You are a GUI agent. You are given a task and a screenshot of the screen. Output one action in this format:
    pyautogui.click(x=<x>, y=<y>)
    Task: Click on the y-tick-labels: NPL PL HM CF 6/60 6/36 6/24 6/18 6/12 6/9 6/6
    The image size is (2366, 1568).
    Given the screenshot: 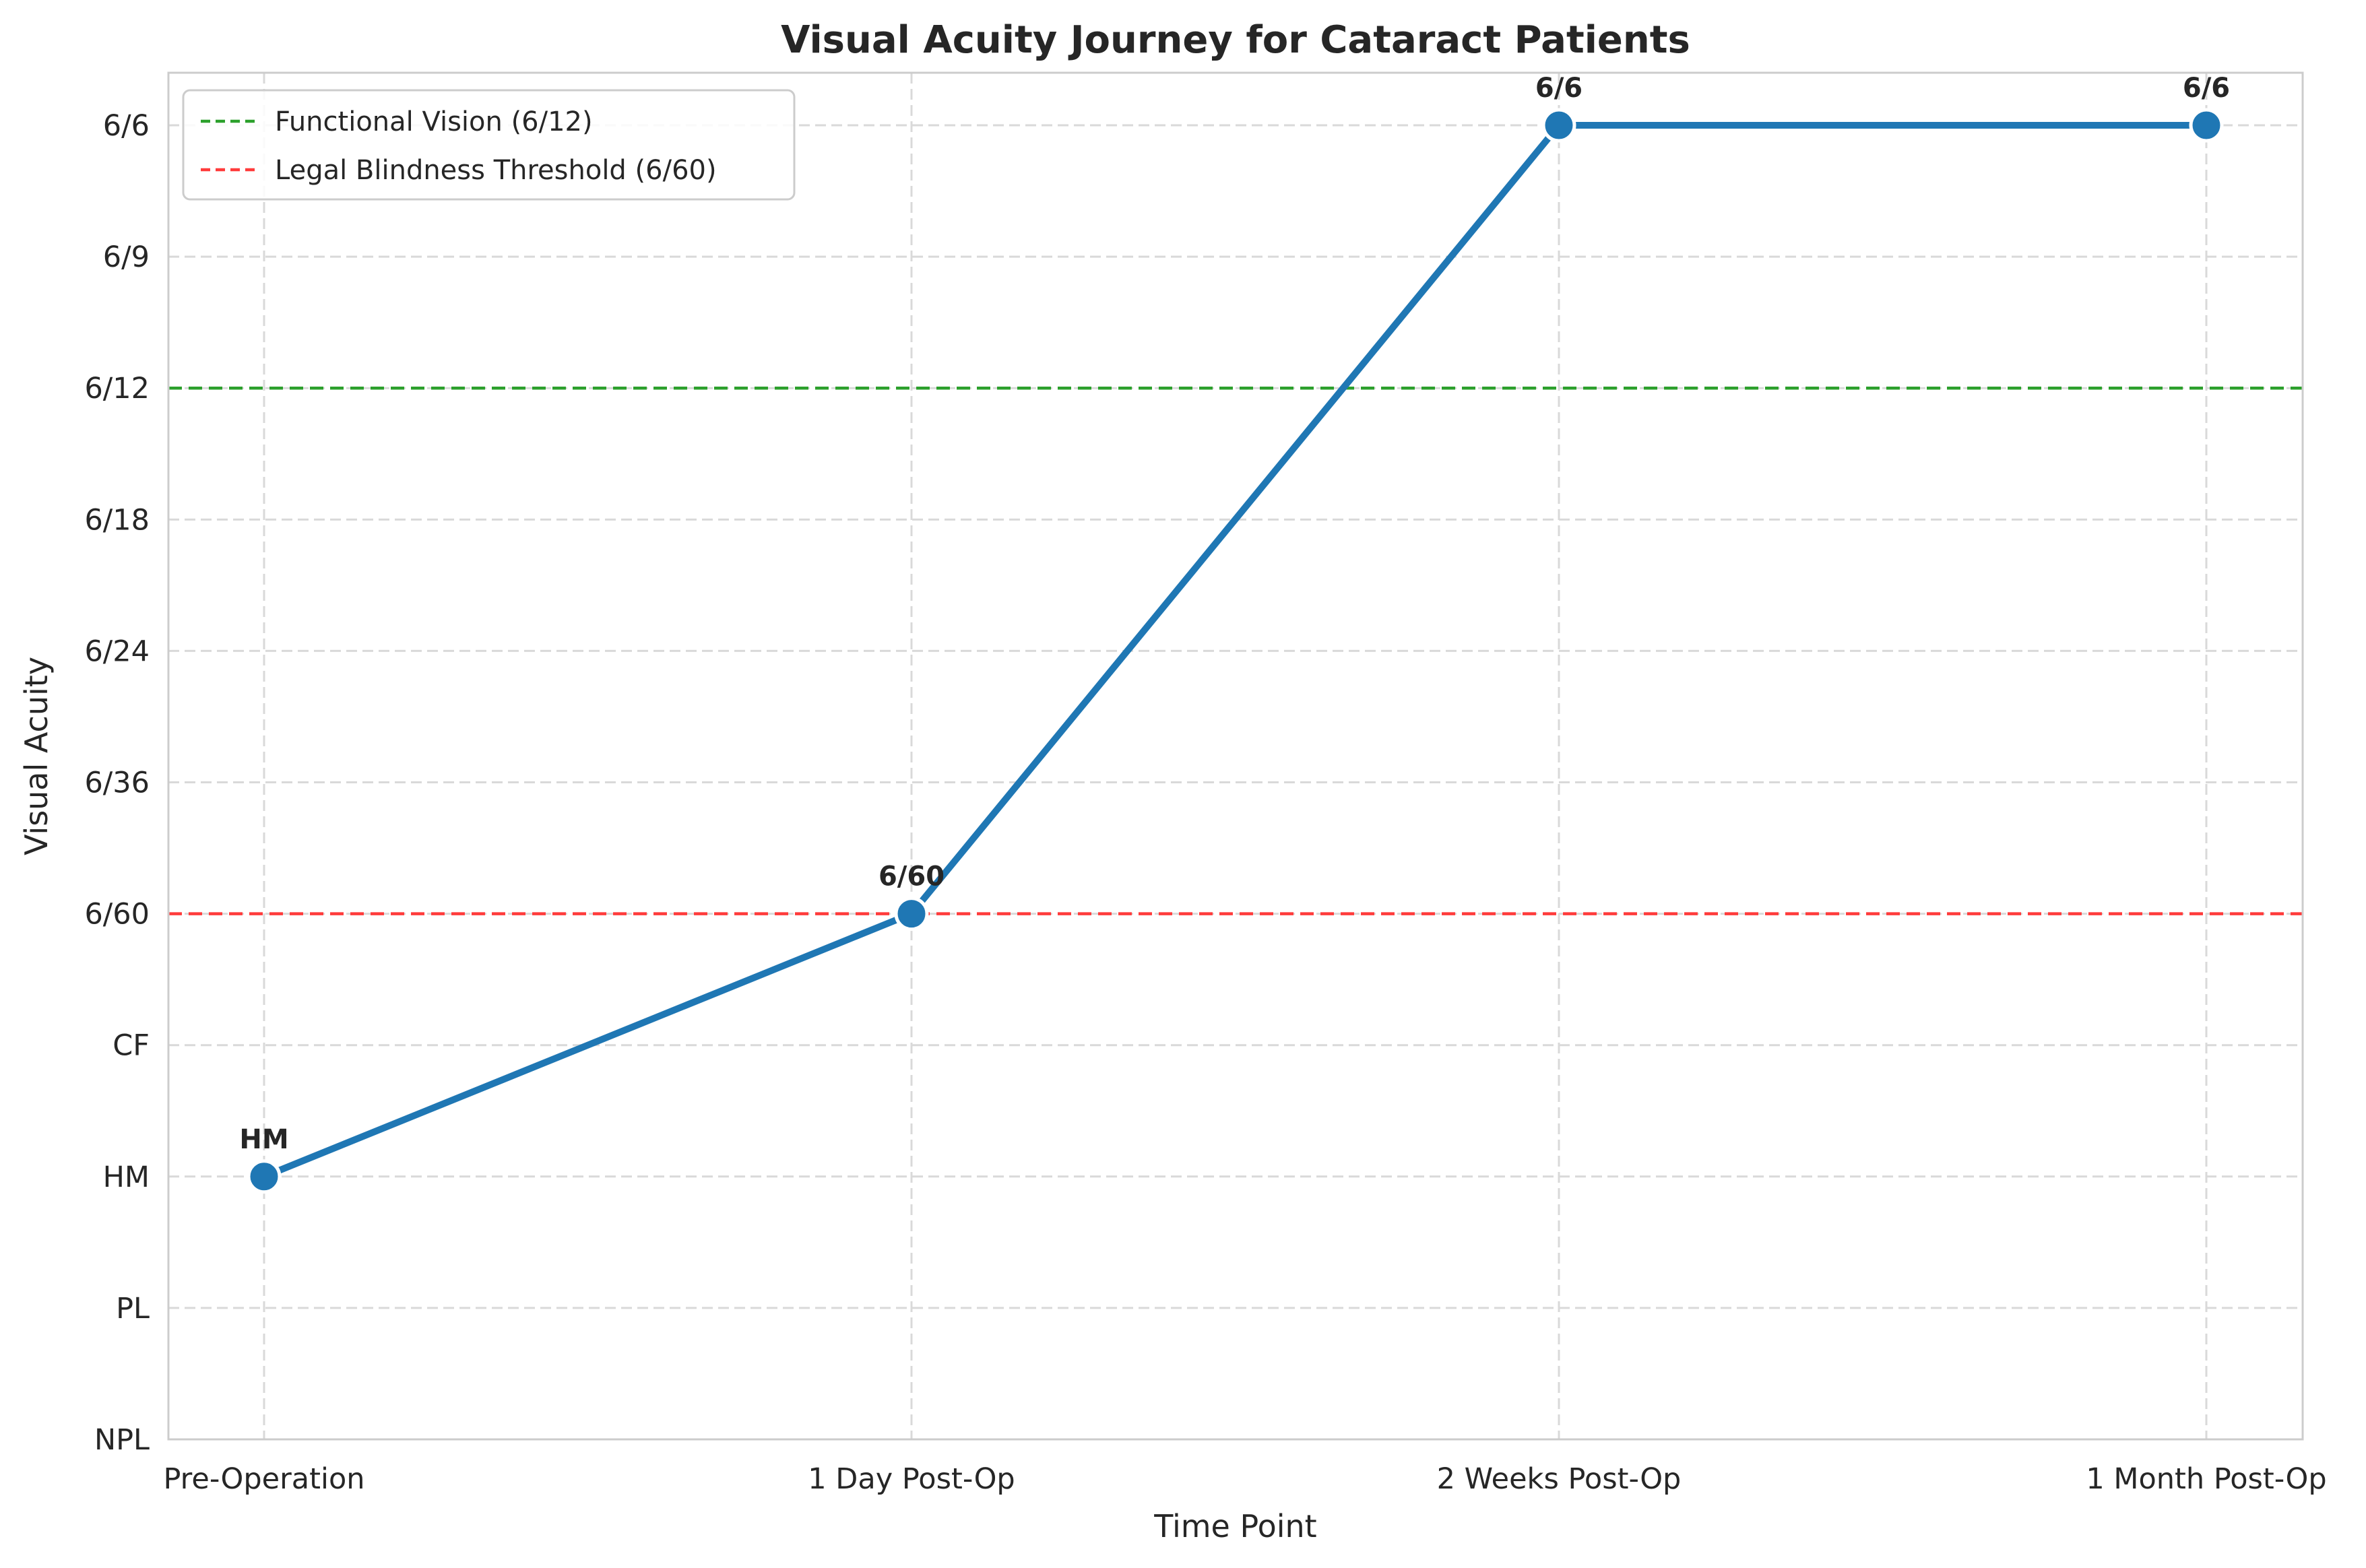 What is the action you would take?
    pyautogui.click(x=117, y=783)
    